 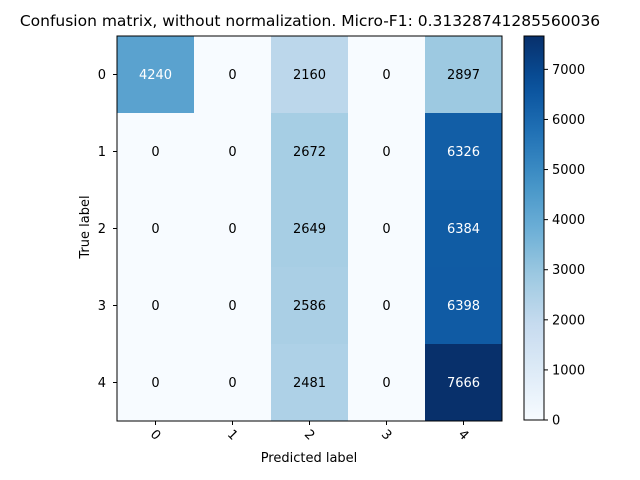 What do you see at coordinates (556, 421) in the screenshot?
I see `colorbar-tick-label: 0` at bounding box center [556, 421].